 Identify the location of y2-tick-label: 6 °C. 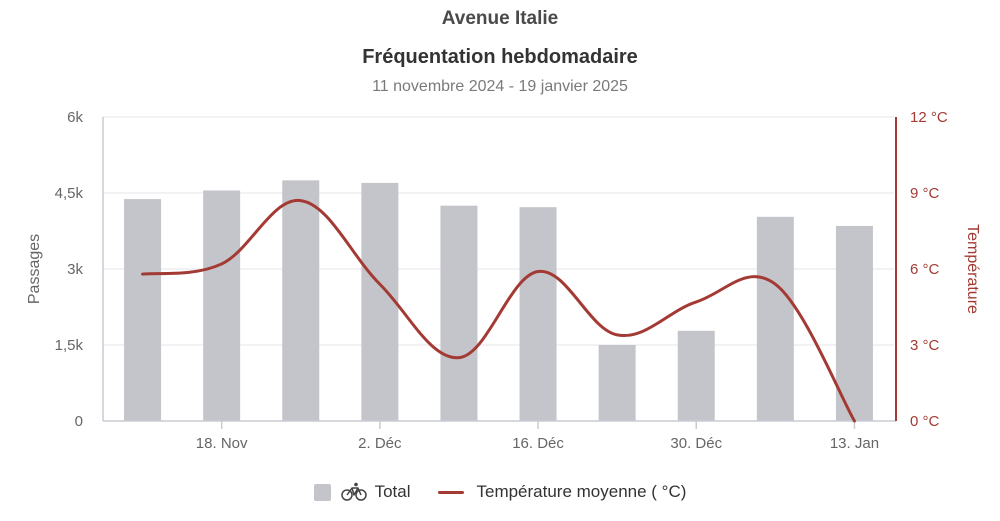
(925, 269).